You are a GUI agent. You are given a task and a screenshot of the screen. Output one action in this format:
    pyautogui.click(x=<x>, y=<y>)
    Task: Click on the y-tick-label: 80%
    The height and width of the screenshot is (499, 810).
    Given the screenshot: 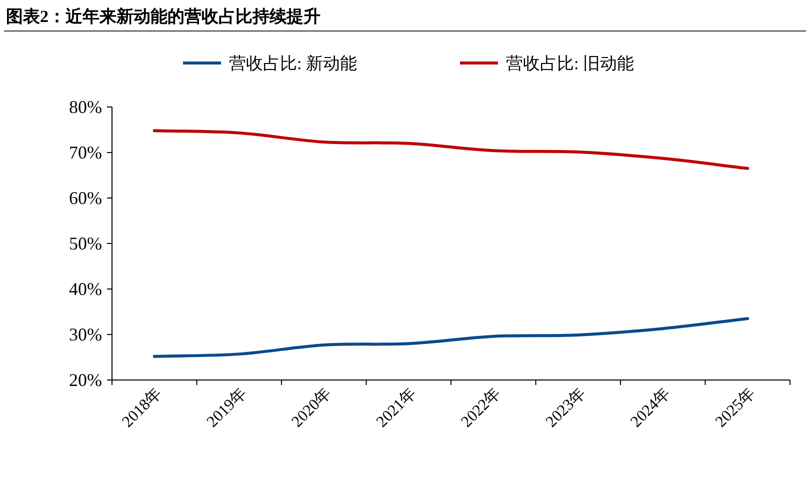 What is the action you would take?
    pyautogui.click(x=85, y=107)
    